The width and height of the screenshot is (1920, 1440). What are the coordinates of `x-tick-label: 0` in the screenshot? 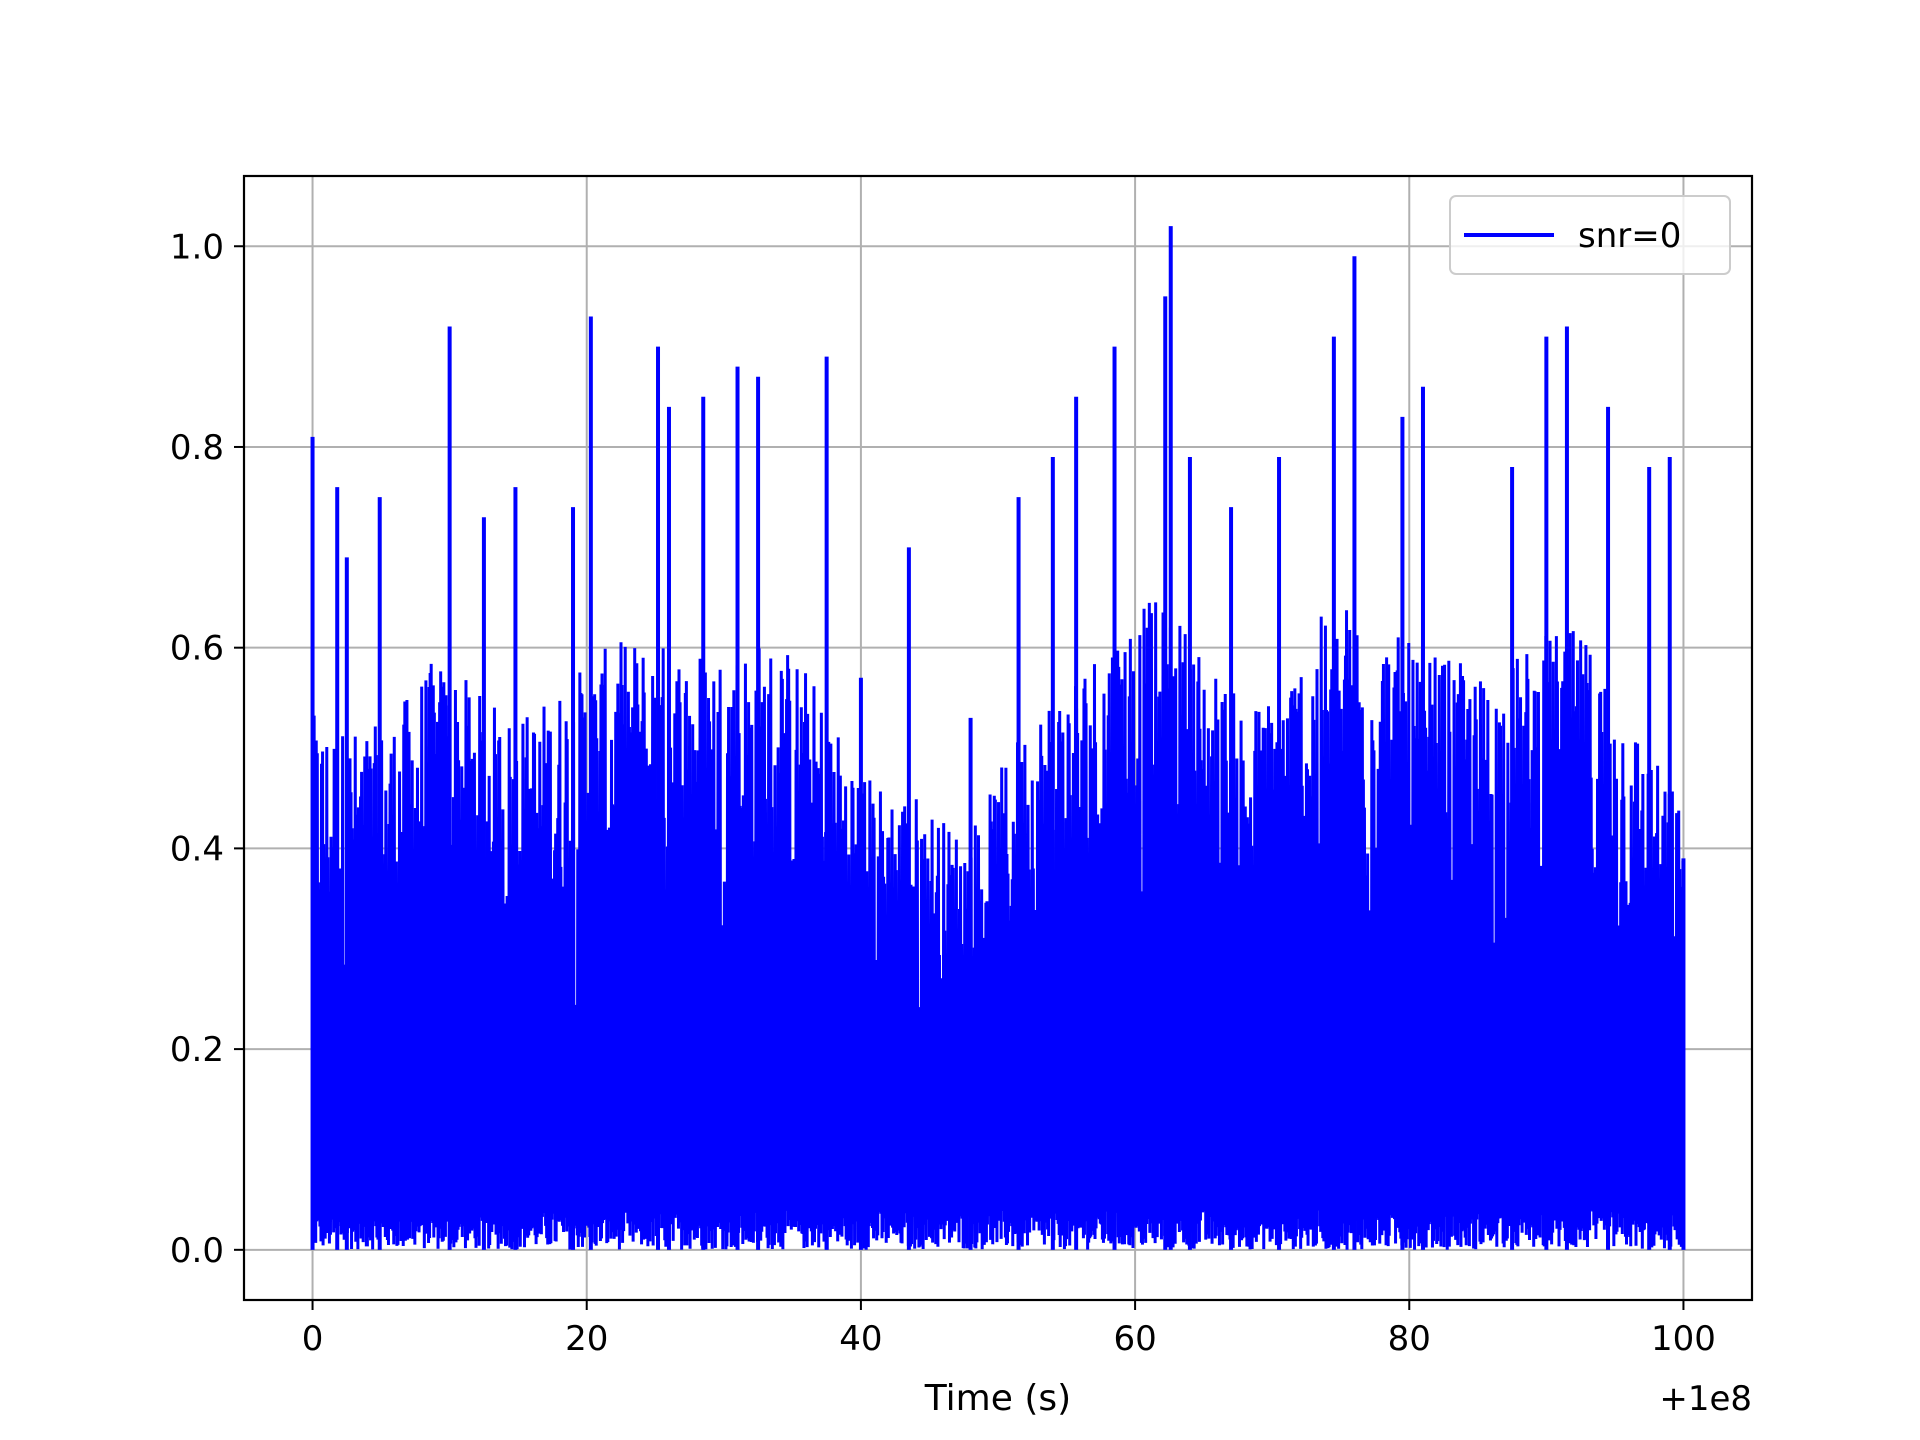 It's located at (313, 1339).